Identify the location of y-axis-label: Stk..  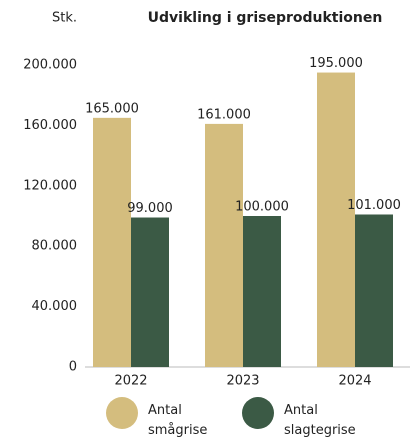
(64, 18).